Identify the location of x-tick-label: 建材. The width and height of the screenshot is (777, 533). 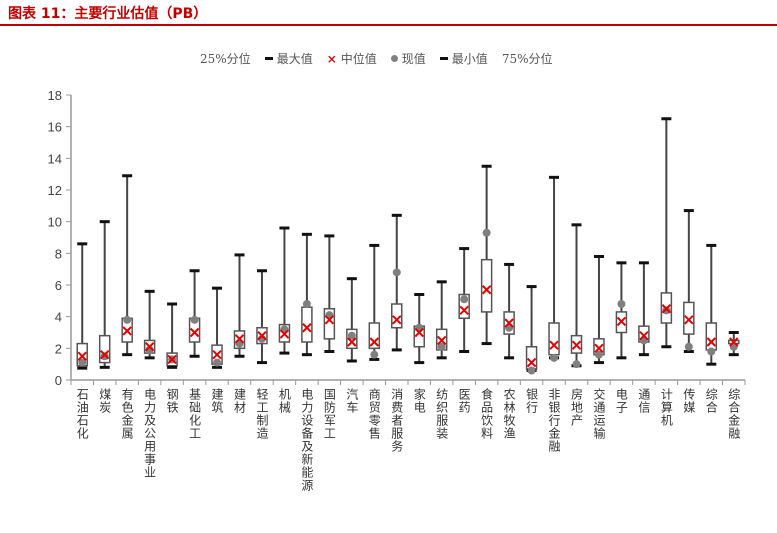
(239, 401).